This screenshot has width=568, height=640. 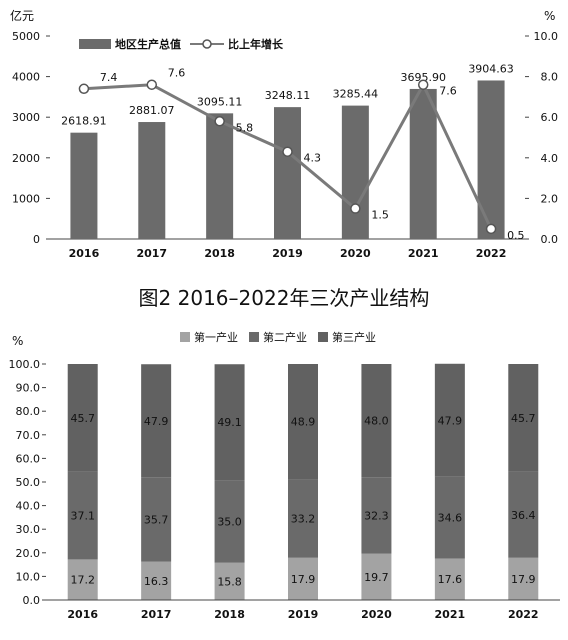 What do you see at coordinates (17, 341) in the screenshot?
I see `y-axis-unit-2: %` at bounding box center [17, 341].